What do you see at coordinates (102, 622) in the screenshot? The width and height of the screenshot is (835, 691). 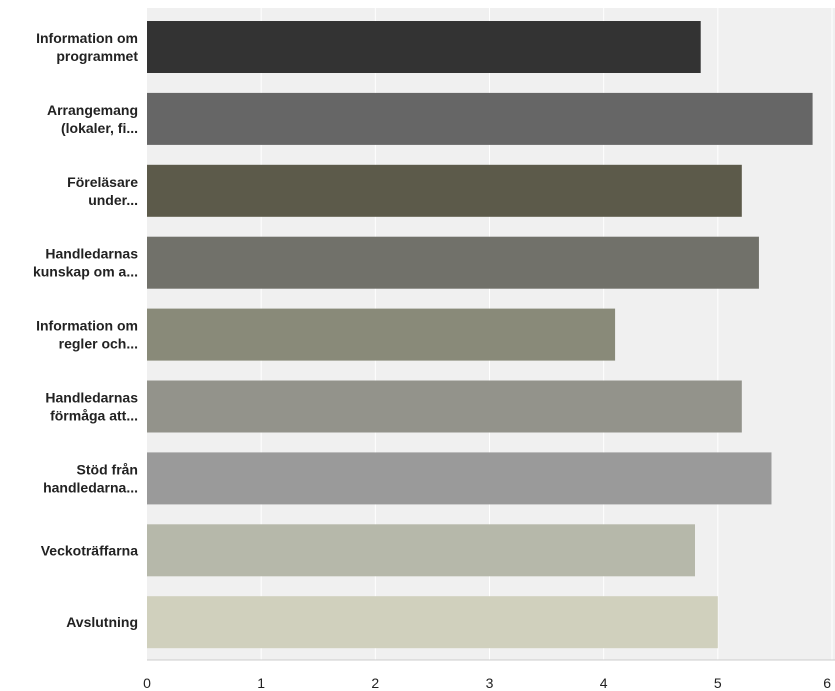 I see `category-label: Avslutning` at bounding box center [102, 622].